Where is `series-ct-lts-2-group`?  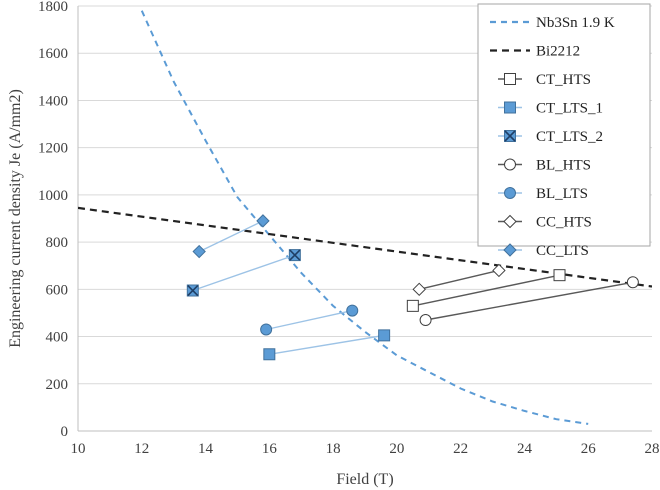 series-ct-lts-2-group is located at coordinates (243, 273).